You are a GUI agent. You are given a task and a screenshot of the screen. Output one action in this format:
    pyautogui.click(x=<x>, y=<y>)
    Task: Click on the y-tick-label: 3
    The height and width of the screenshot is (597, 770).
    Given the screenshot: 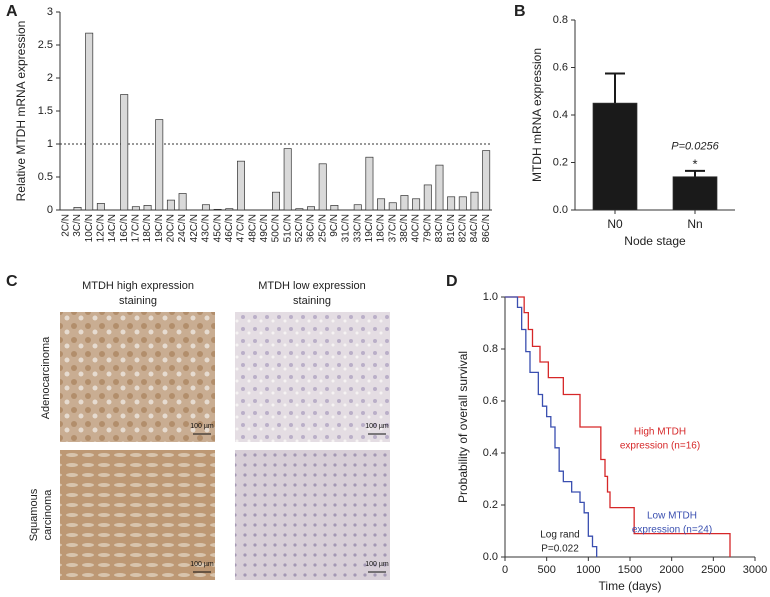 What is the action you would take?
    pyautogui.click(x=50, y=12)
    